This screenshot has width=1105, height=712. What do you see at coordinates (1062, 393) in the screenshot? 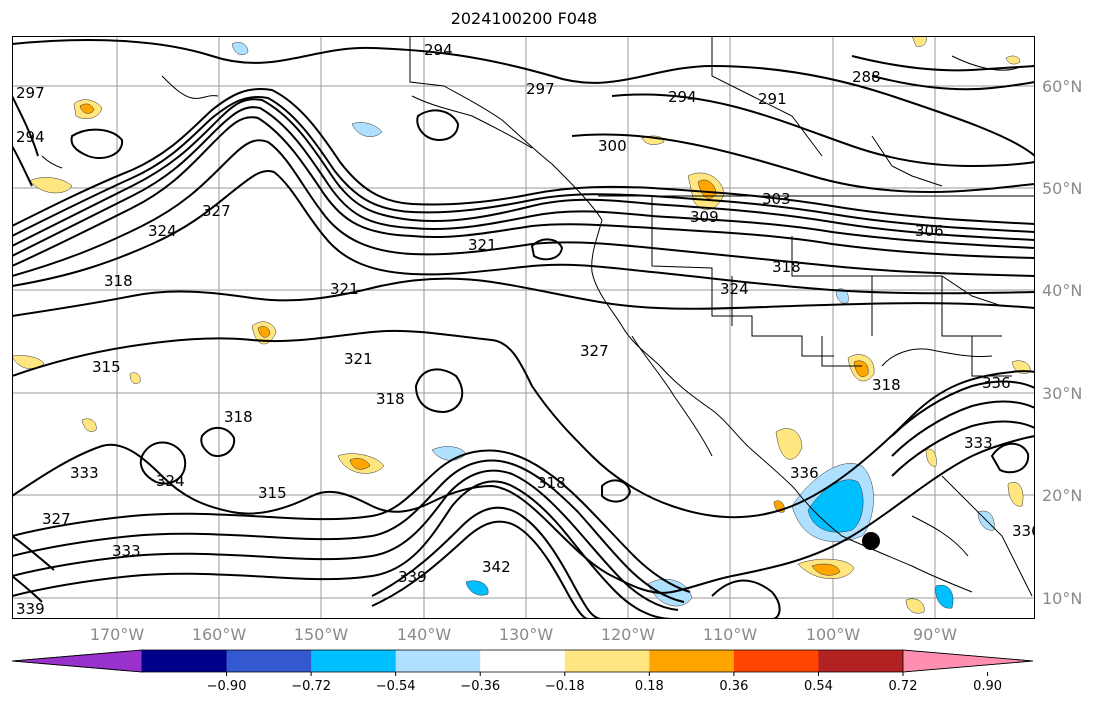
I see `lat-label-30n: 30°N` at bounding box center [1062, 393].